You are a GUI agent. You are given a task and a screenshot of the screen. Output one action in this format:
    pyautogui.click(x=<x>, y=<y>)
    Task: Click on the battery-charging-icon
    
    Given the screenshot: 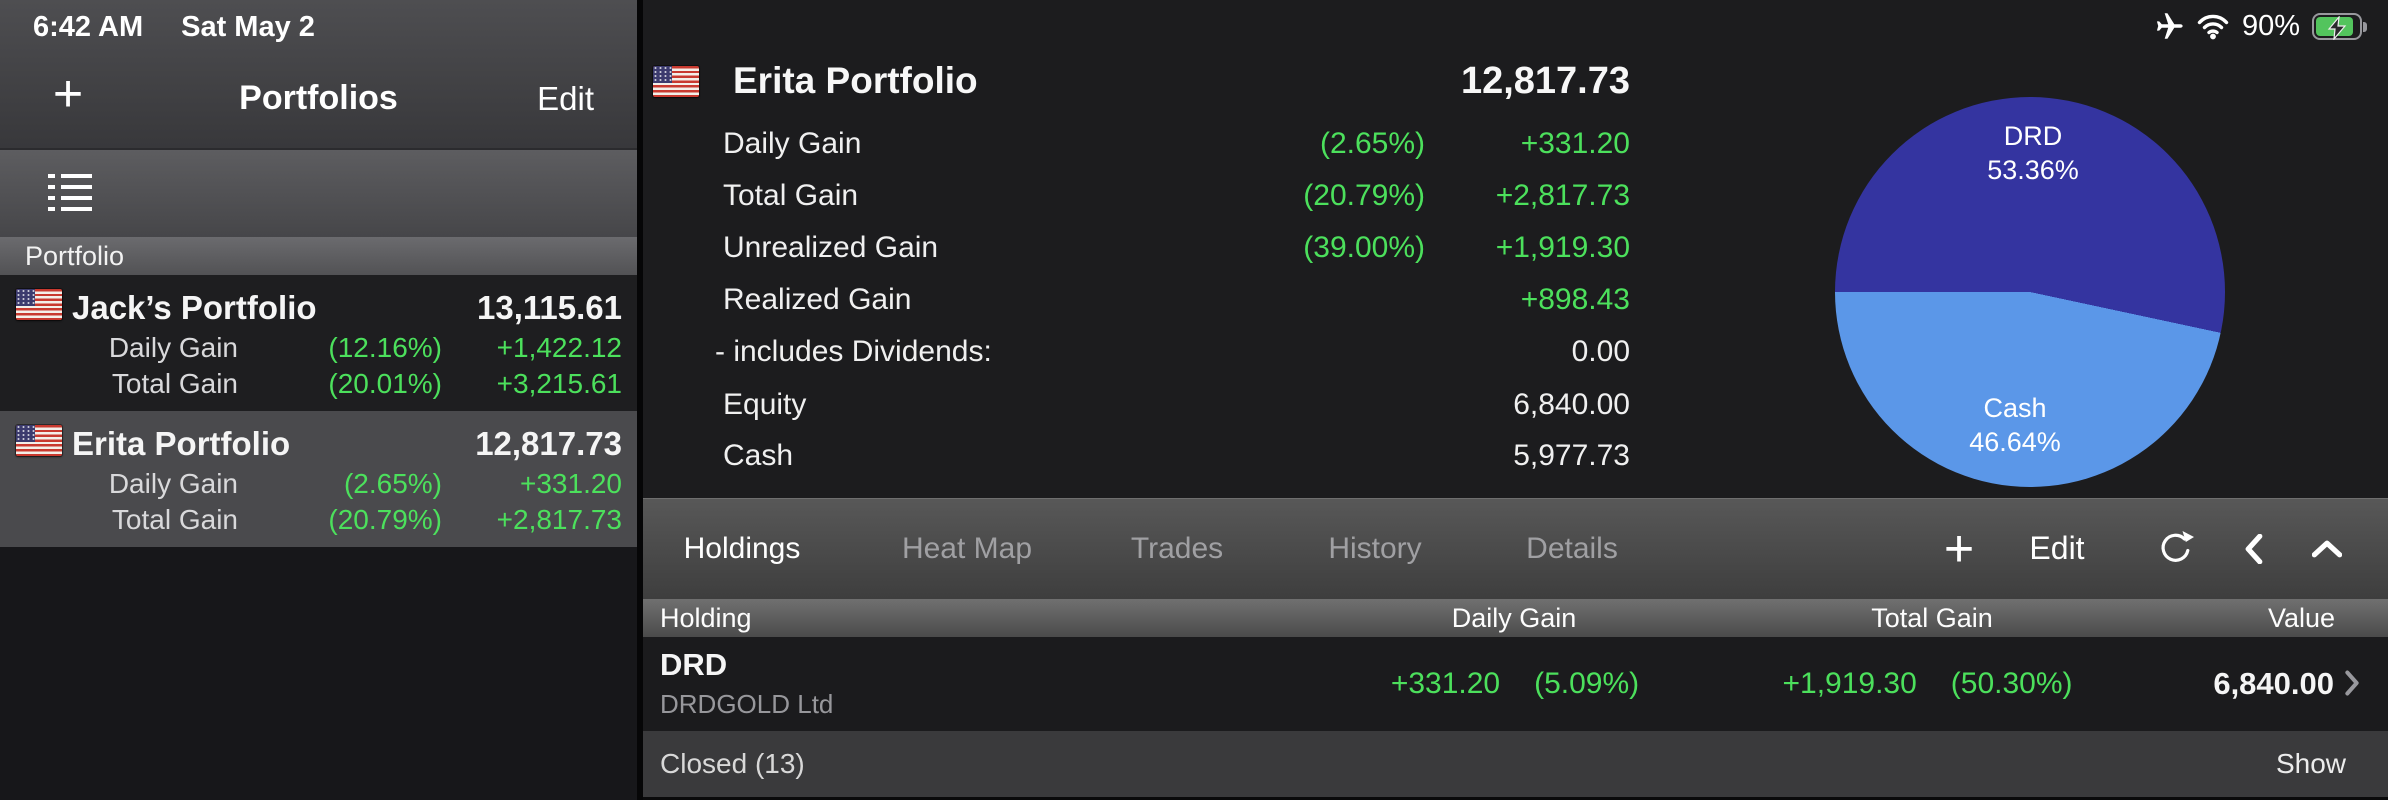 What is the action you would take?
    pyautogui.click(x=2339, y=26)
    